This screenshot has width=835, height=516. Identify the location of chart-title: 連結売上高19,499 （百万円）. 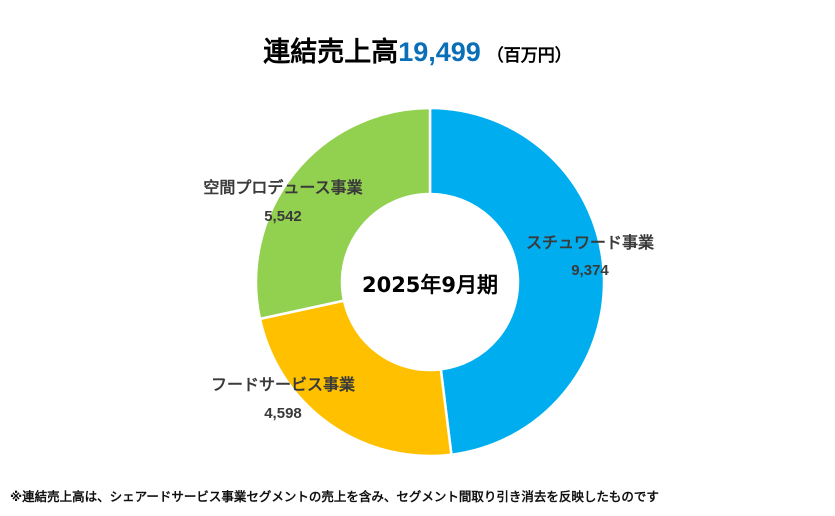
(417, 49).